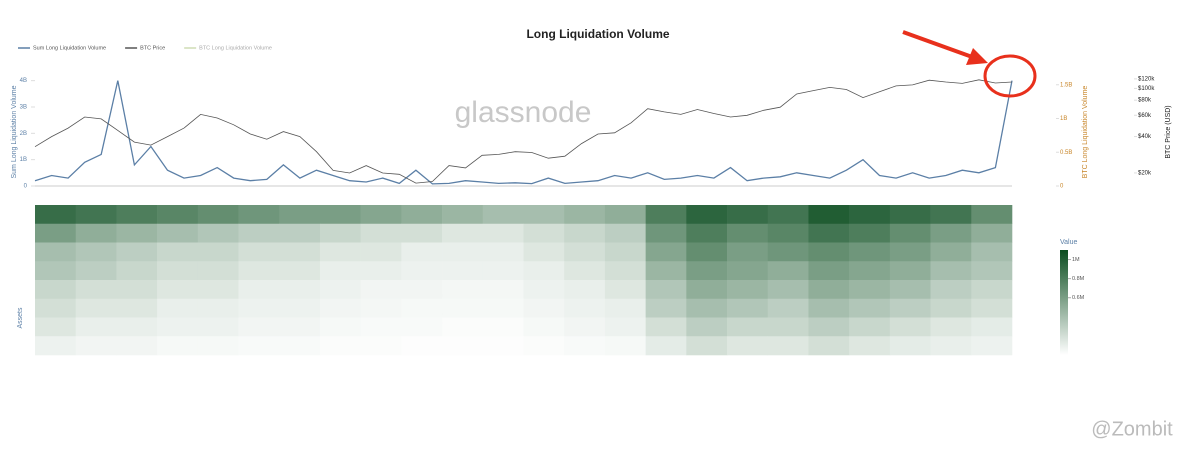 The width and height of the screenshot is (1200, 455). I want to click on chart-title: Long Liquidation Volume, so click(597, 34).